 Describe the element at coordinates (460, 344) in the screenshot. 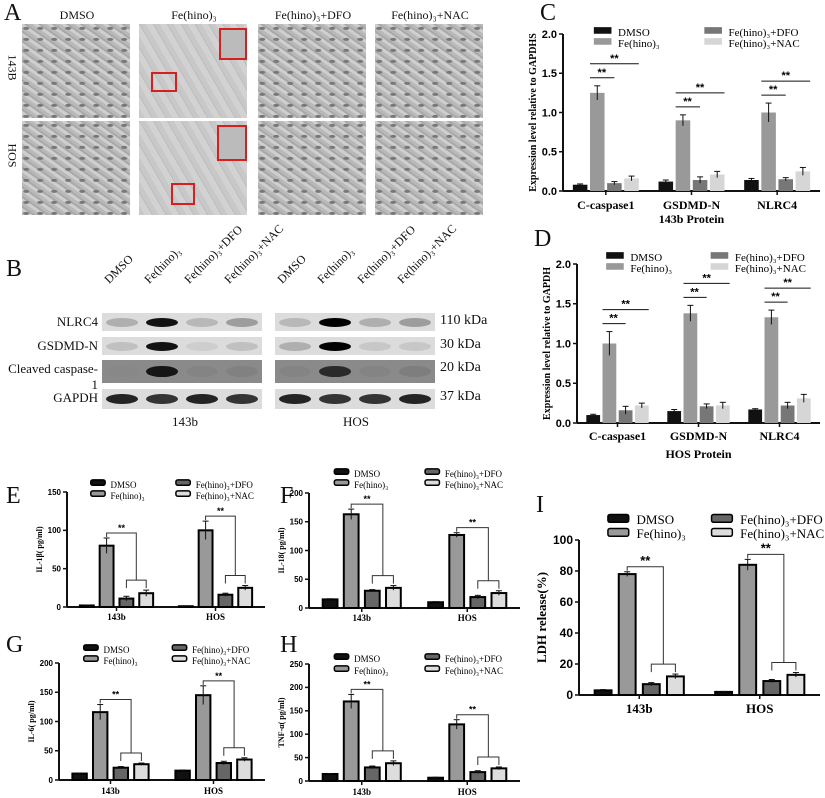

I see `molecular-weight-label: 30 kDa` at that location.